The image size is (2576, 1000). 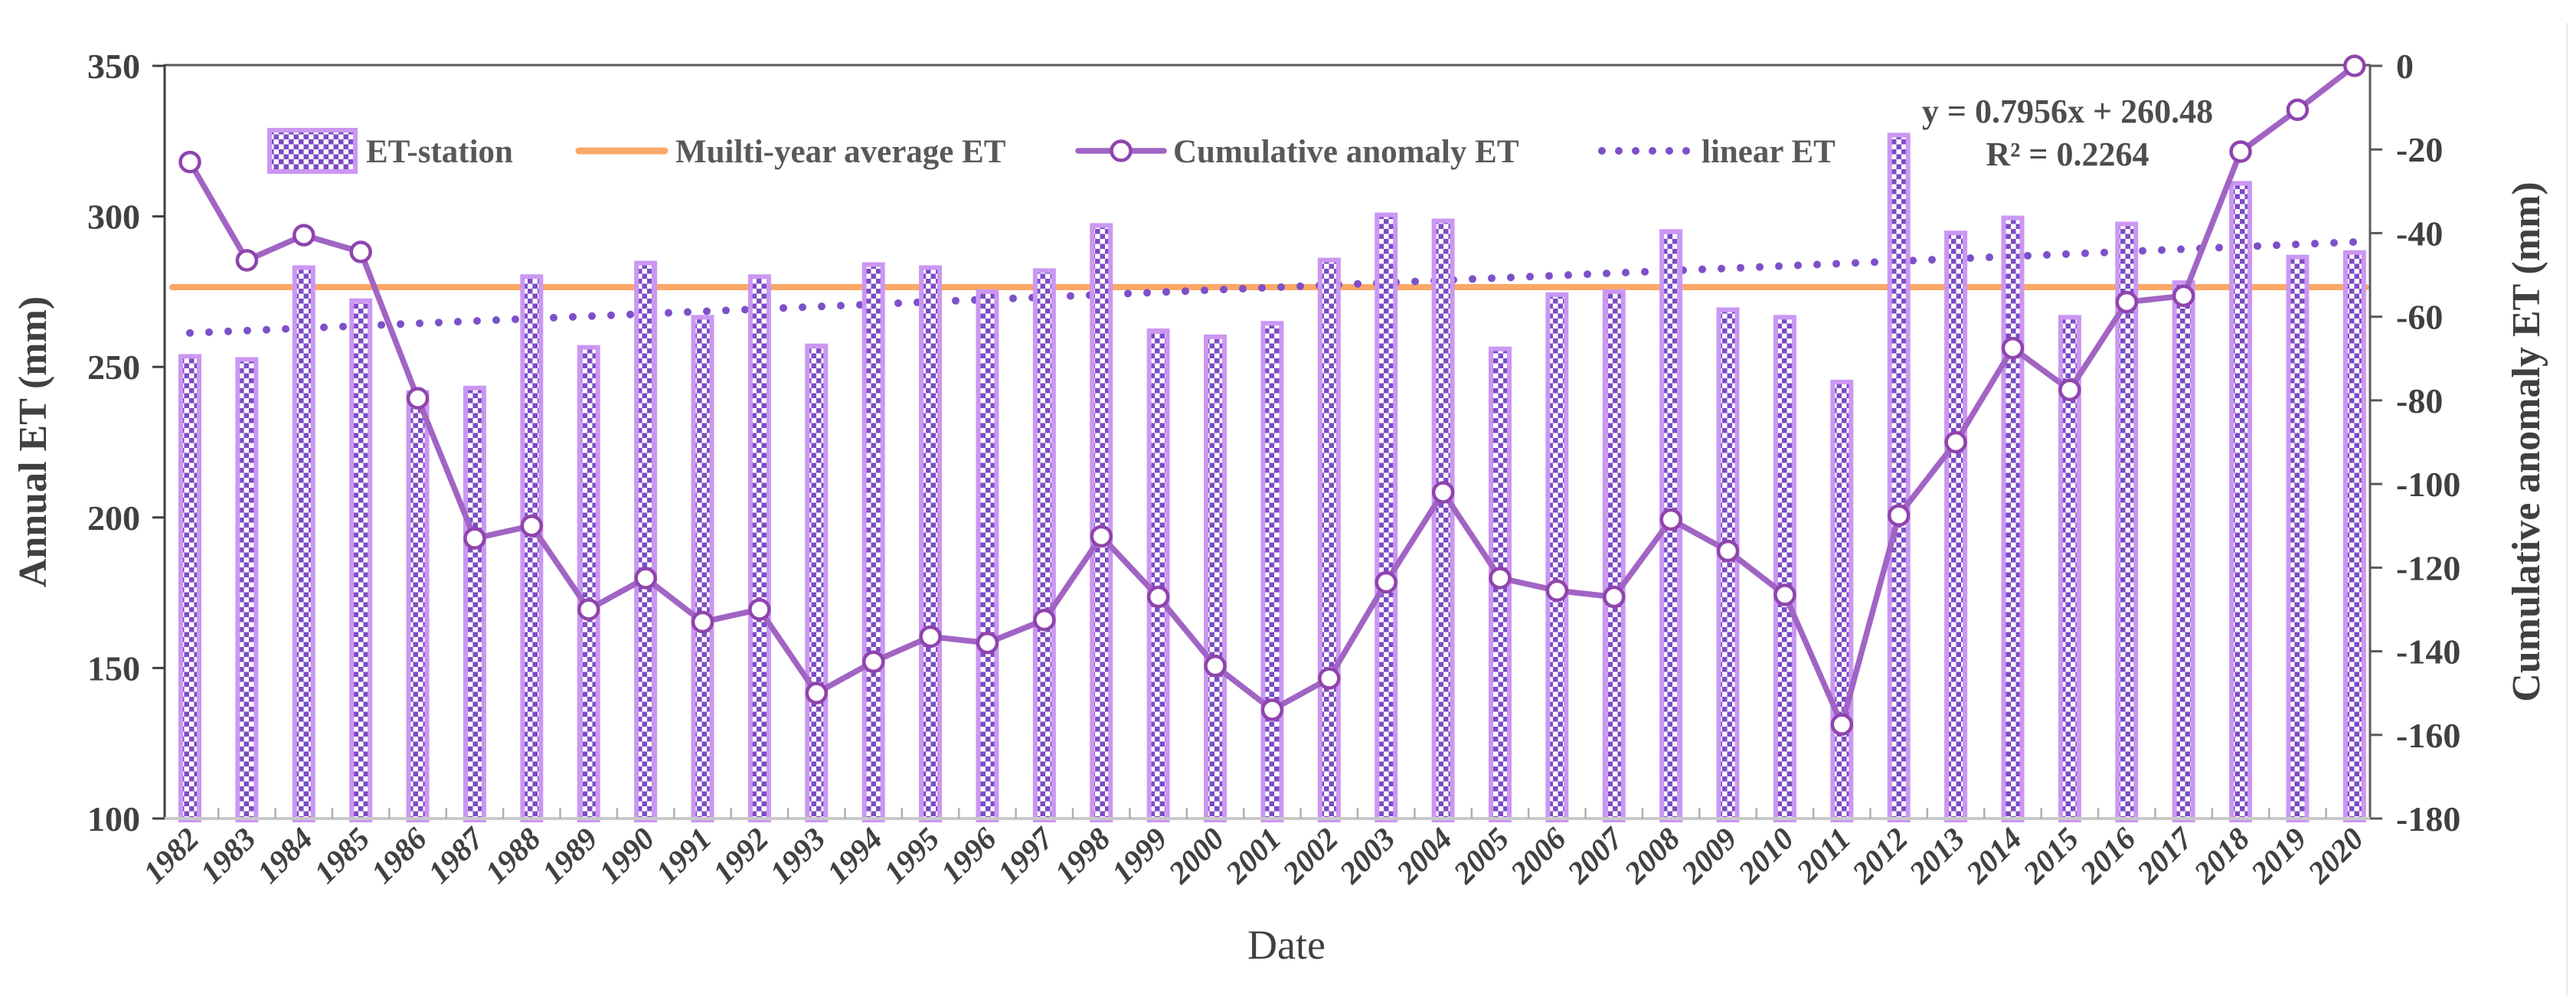 What do you see at coordinates (1139, 856) in the screenshot?
I see `x-tick-label-1999: 1999` at bounding box center [1139, 856].